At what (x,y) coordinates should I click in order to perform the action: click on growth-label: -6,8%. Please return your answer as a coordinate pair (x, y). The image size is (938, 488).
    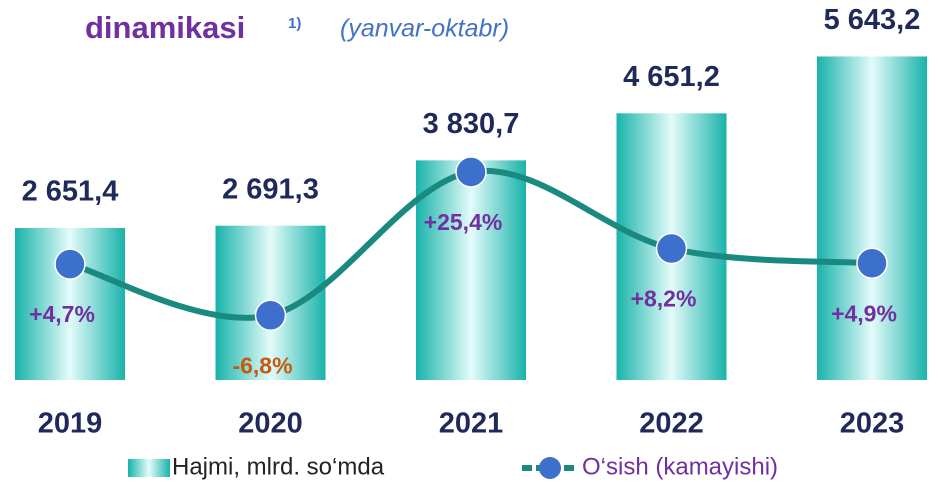
    Looking at the image, I should click on (262, 365).